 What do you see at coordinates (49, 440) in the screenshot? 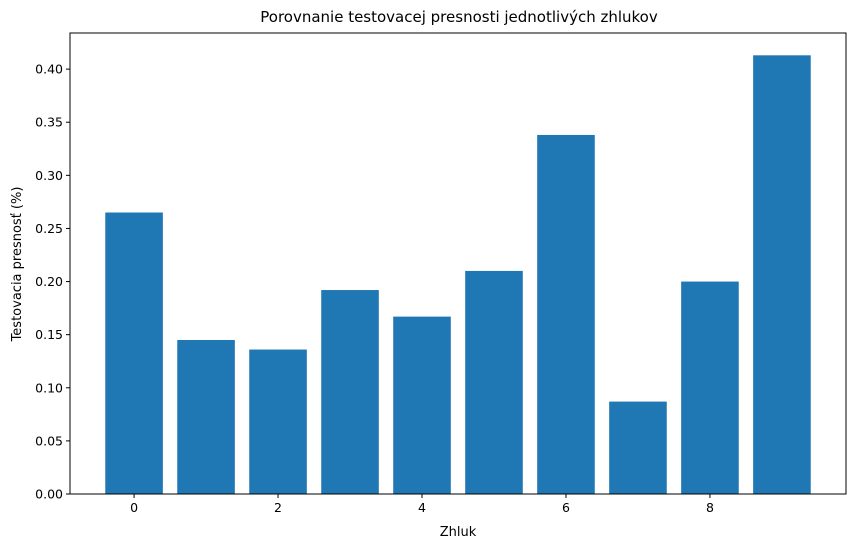
I see `y-tick-label: 0.05` at bounding box center [49, 440].